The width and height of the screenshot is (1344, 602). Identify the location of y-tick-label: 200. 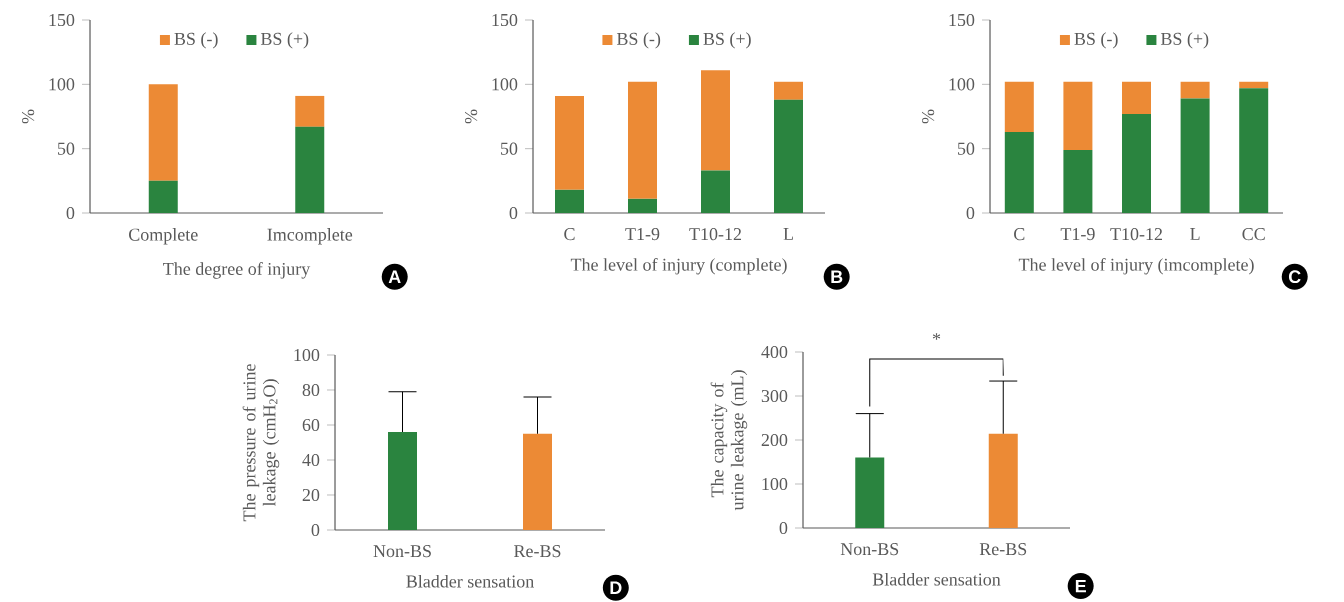
(774, 440).